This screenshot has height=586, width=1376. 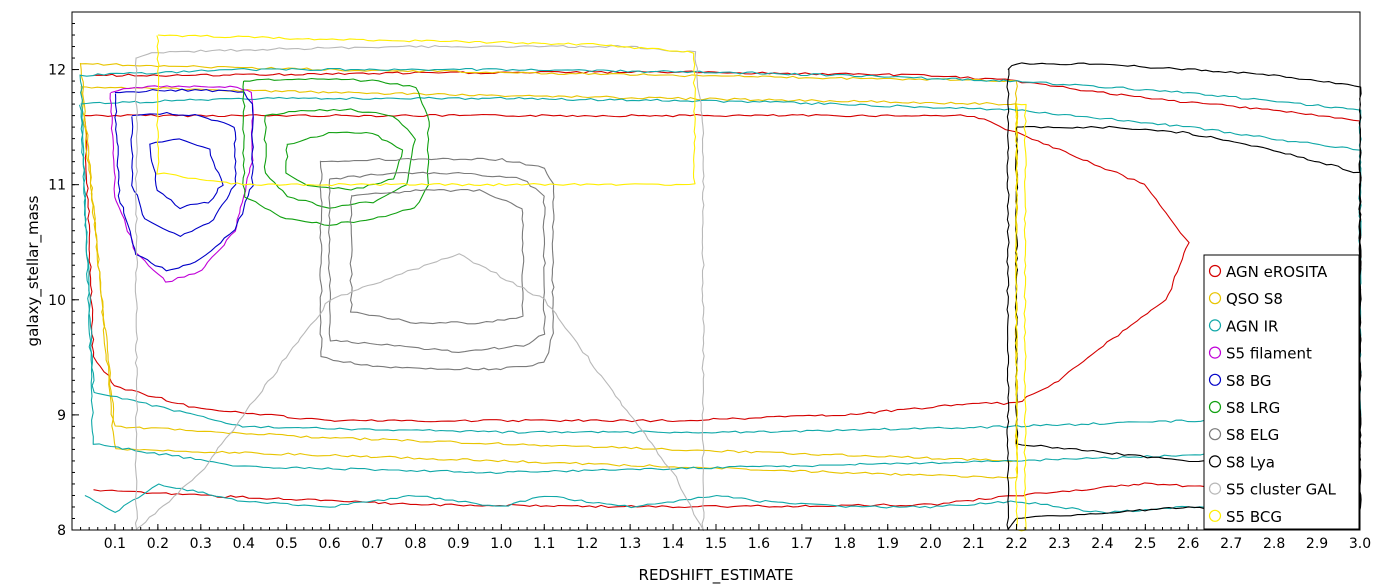 I want to click on x-tick-label: 1.0, so click(x=501, y=544).